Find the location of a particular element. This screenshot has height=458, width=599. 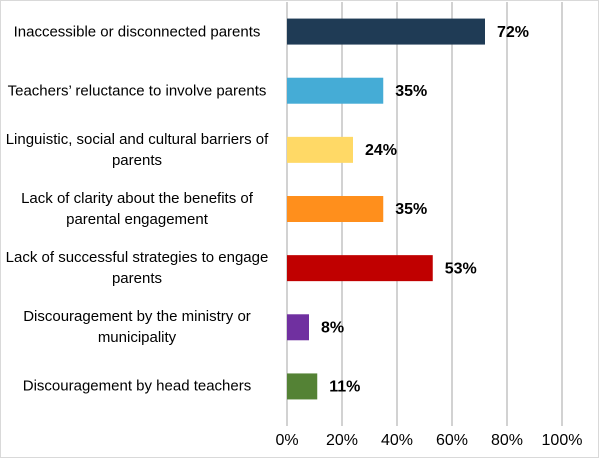

x-tick-label: 20% is located at coordinates (342, 440).